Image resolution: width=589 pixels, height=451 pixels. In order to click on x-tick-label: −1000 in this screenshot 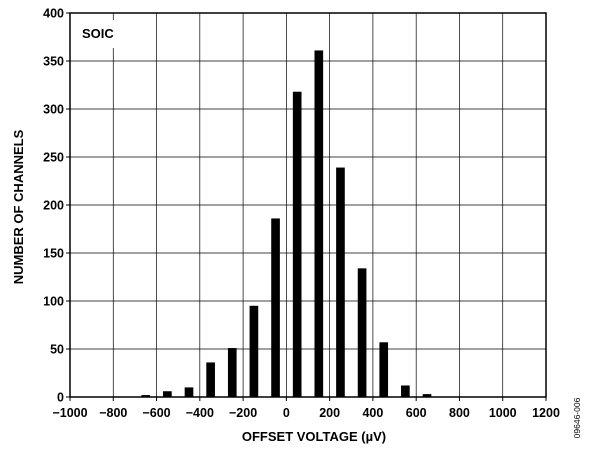, I will do `click(69, 413)`.